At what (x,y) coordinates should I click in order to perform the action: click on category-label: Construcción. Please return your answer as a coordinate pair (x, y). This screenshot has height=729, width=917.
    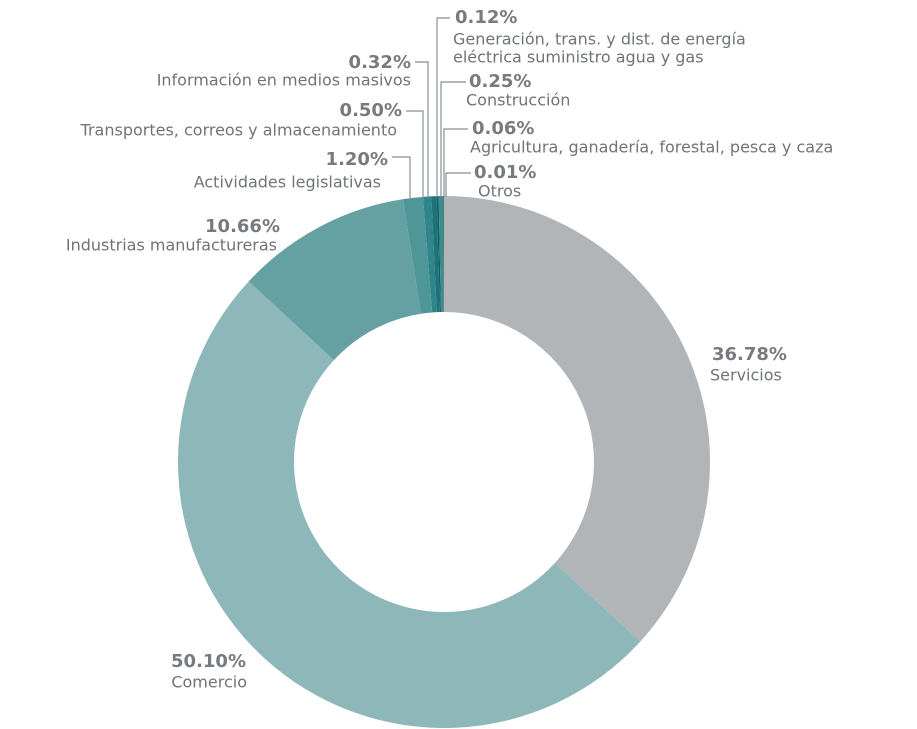
    Looking at the image, I should click on (518, 100).